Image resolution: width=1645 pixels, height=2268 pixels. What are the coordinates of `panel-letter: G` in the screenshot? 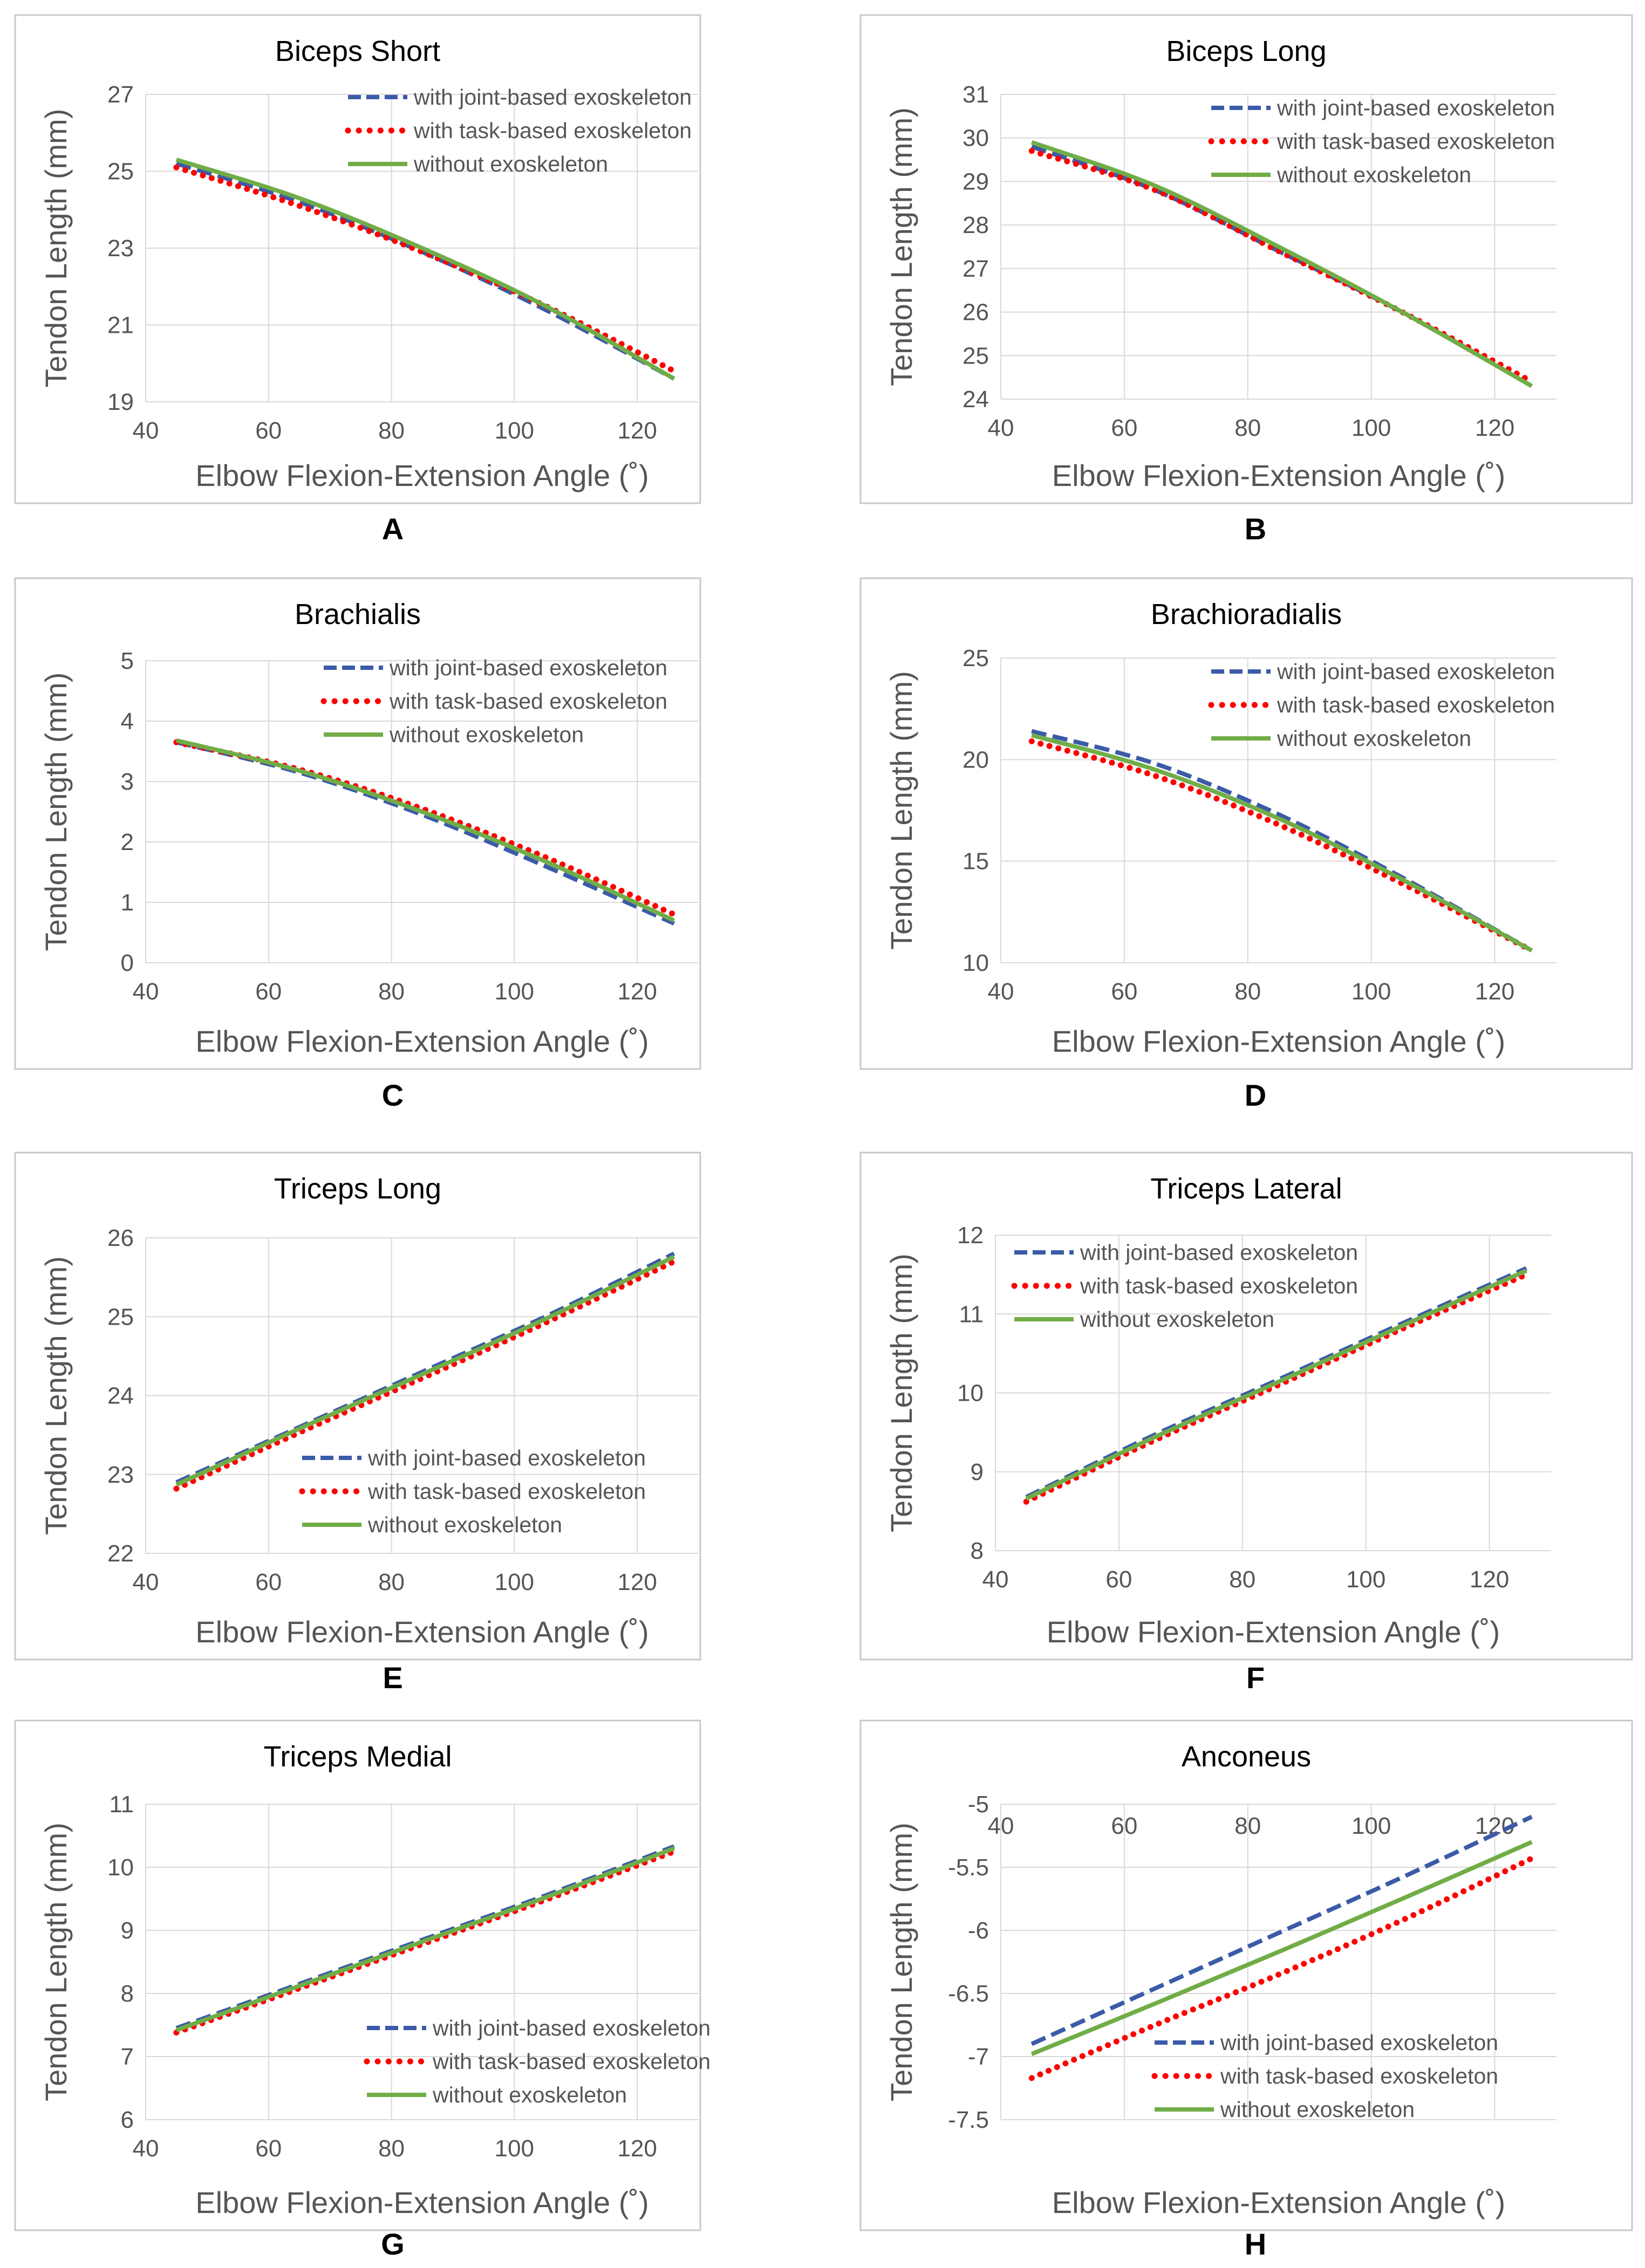 It's located at (393, 2244).